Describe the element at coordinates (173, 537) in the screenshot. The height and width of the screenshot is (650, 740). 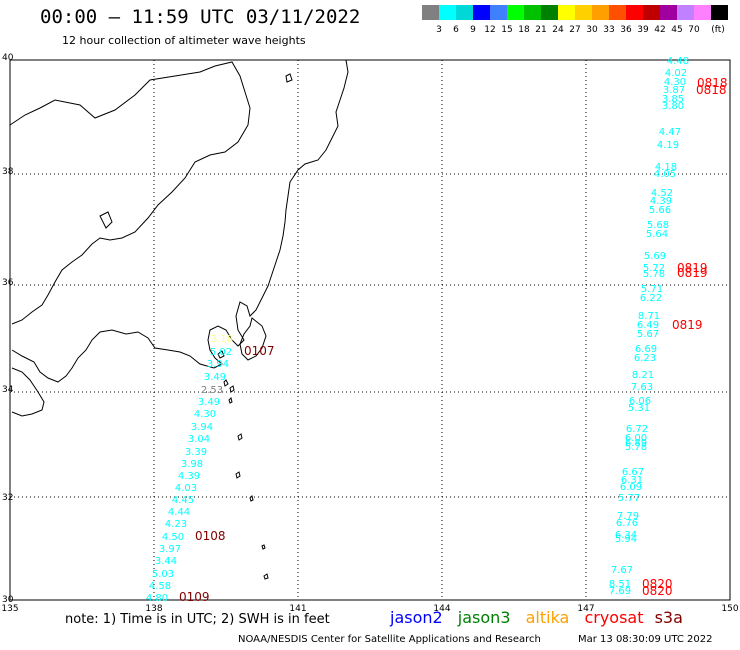
I see `wave-height: 4.50` at that location.